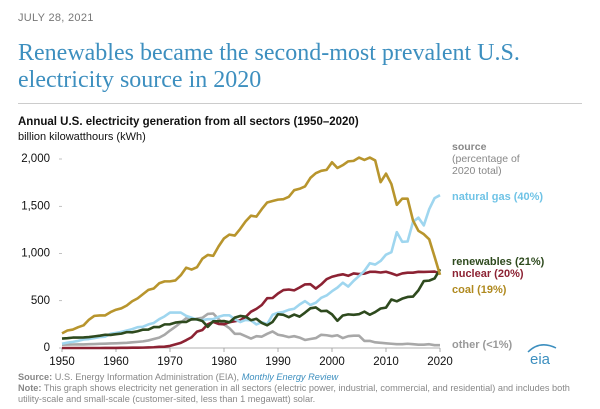  Describe the element at coordinates (477, 171) in the screenshot. I see `legend-note: 2020 total)` at that location.